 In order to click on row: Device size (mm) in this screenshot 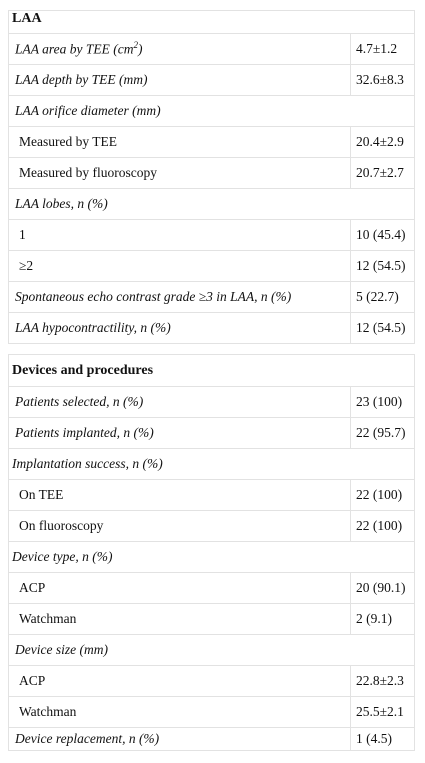, I will do `click(211, 650)`.